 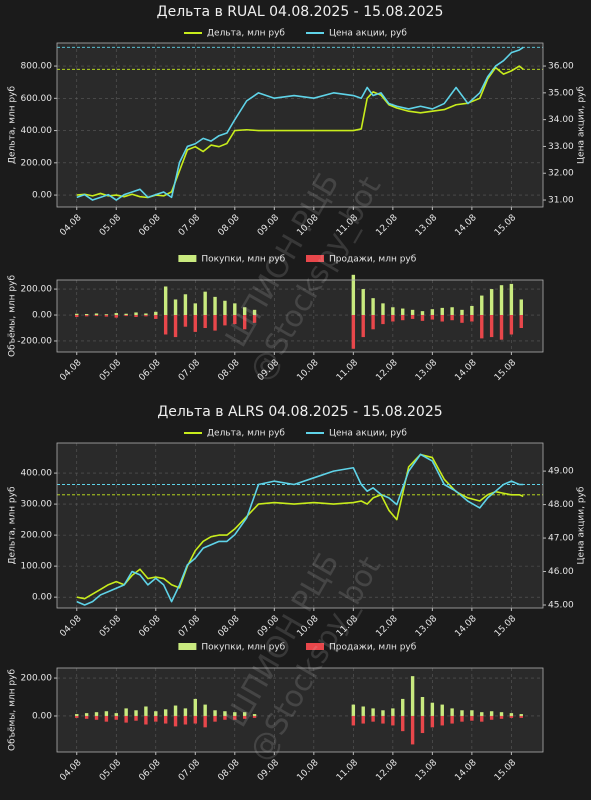 What do you see at coordinates (42, 316) in the screenshot?
I see `y-tick-label: 0.00` at bounding box center [42, 316].